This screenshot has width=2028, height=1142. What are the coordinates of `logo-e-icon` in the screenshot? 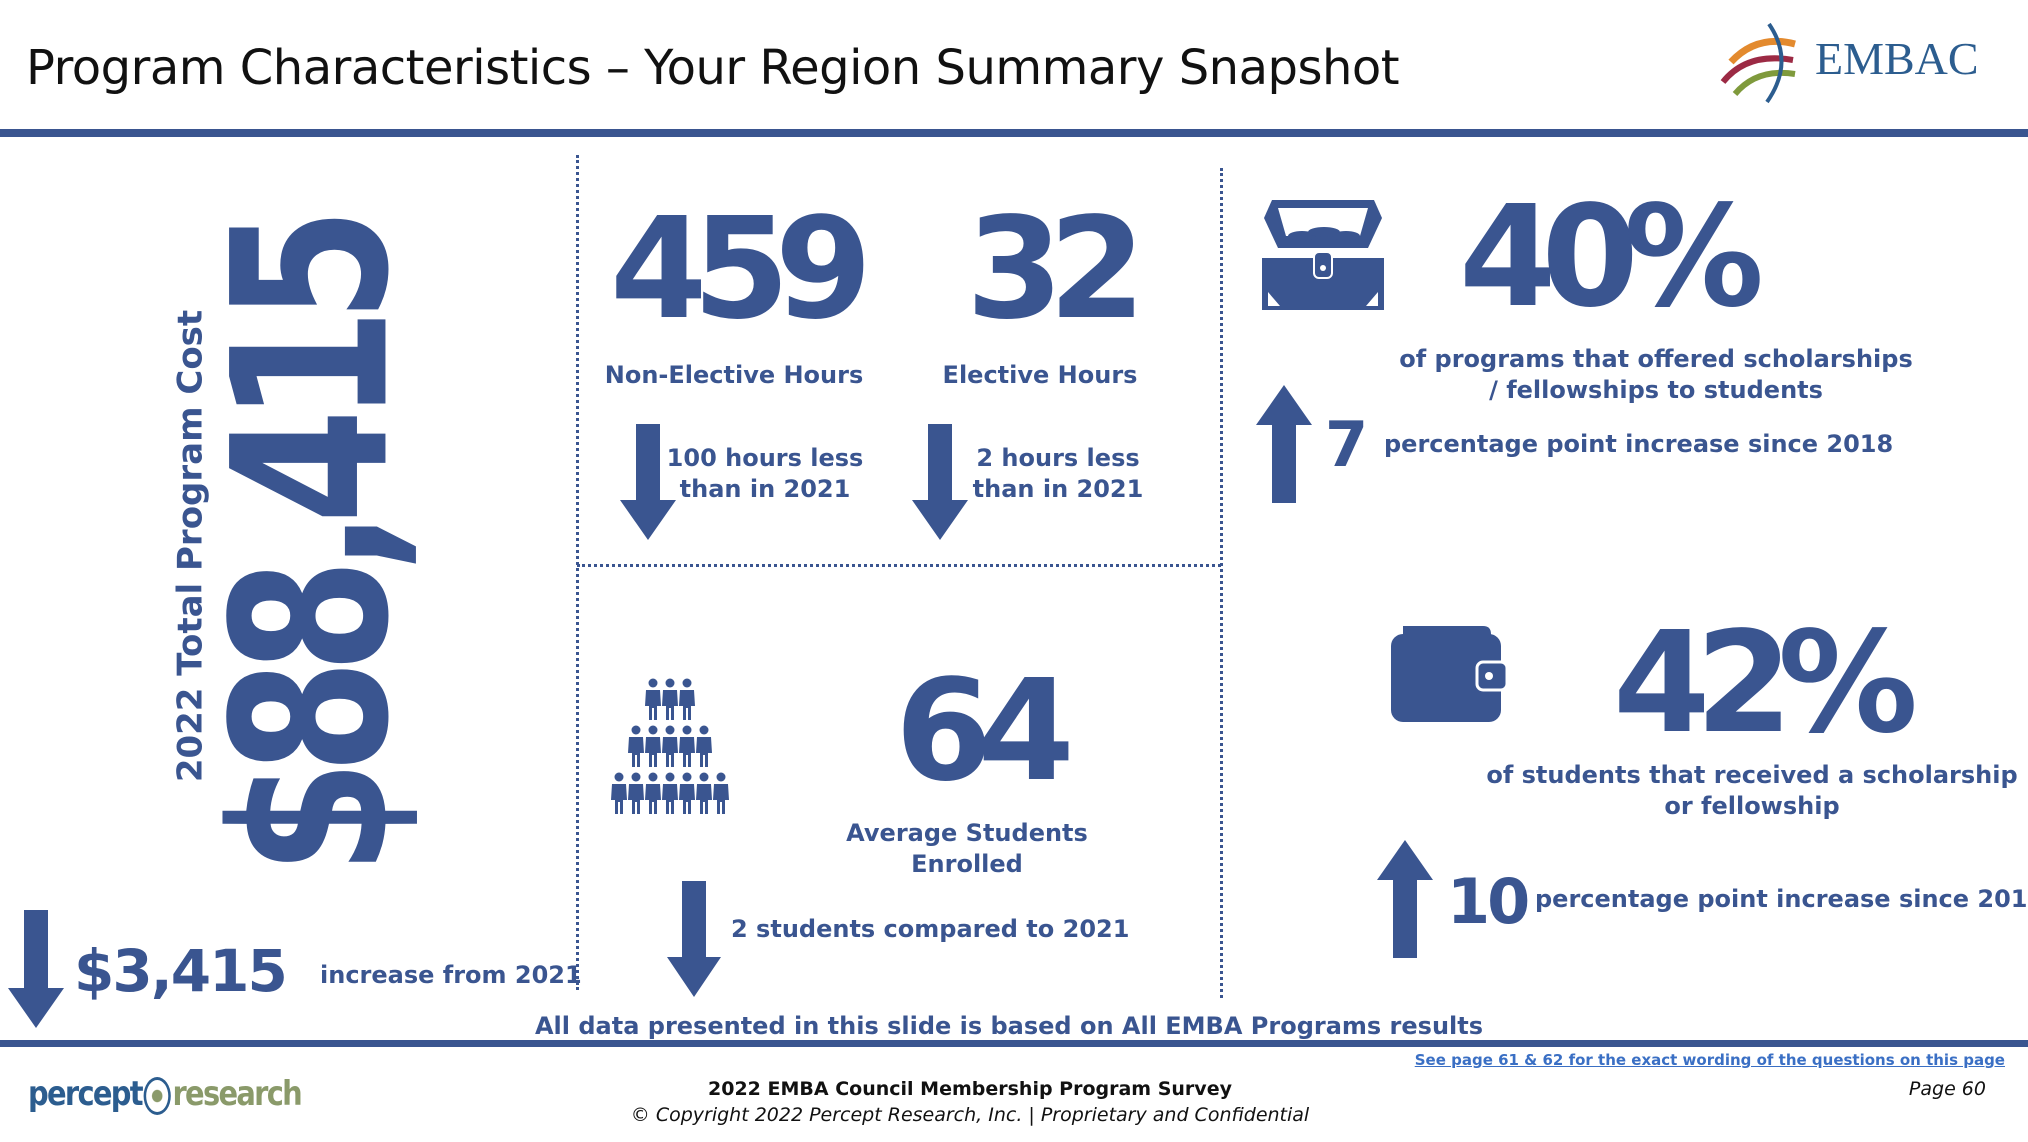 It's located at (157, 1095).